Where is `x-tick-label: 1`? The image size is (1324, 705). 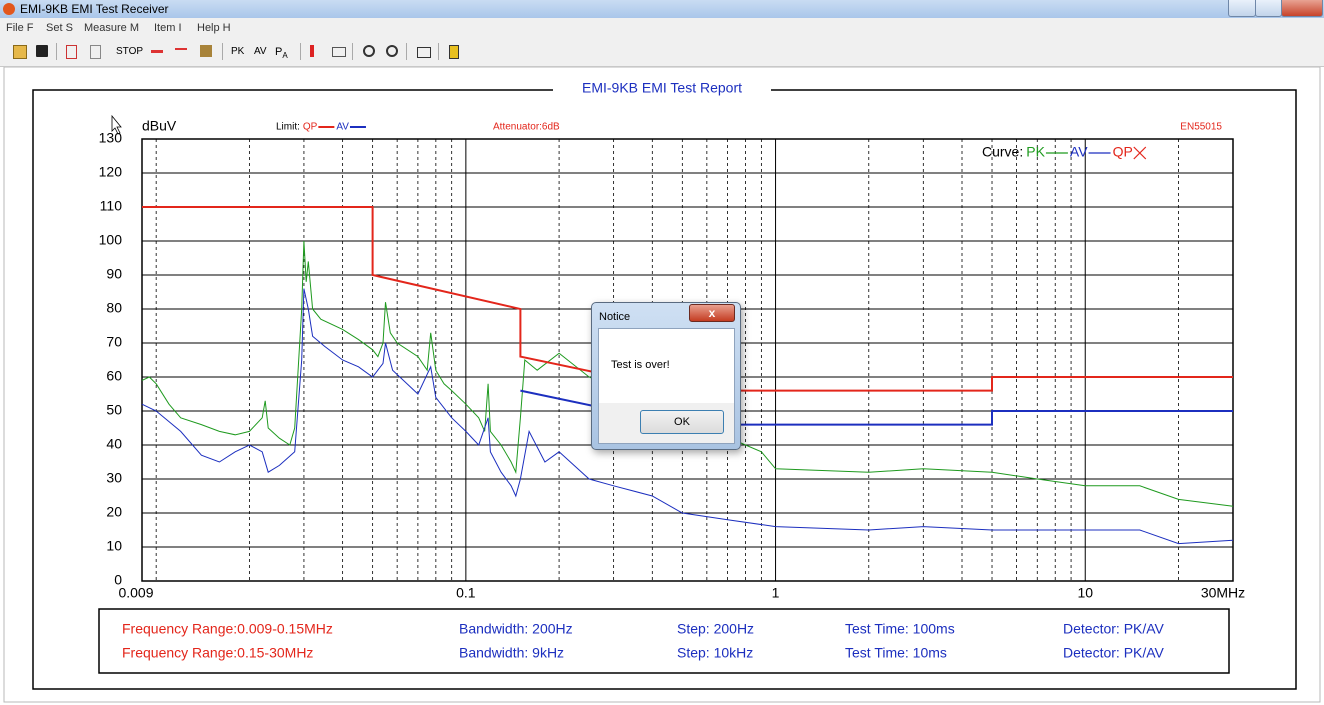
x-tick-label: 1 is located at coordinates (776, 593).